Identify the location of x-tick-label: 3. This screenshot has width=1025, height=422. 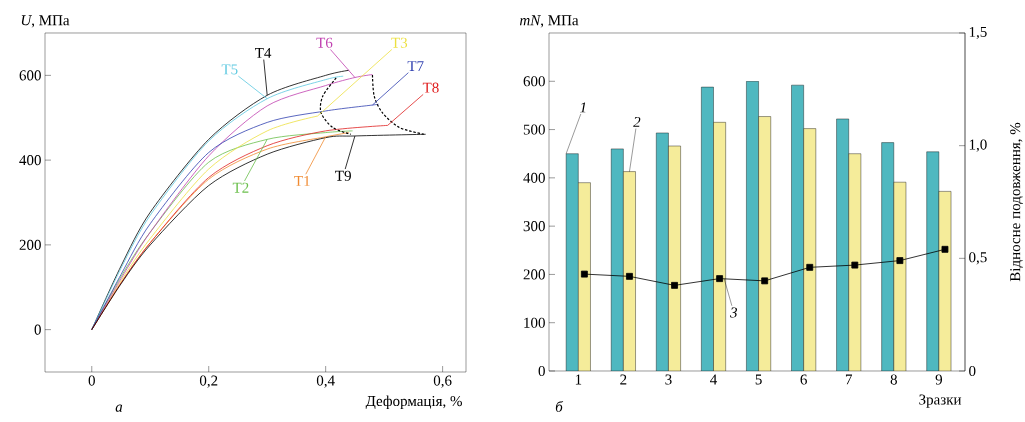
(668, 379).